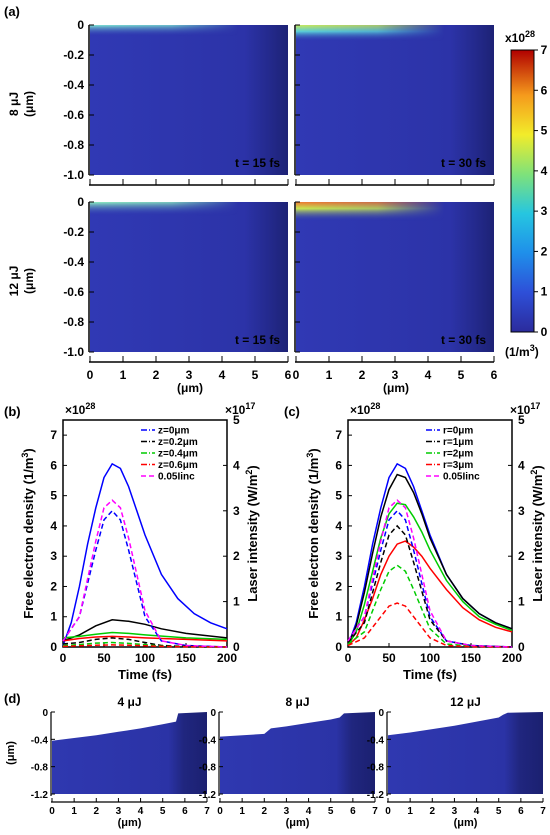  Describe the element at coordinates (29, 281) in the screenshot. I see `a-ylabel-bottom: (μm)` at that location.